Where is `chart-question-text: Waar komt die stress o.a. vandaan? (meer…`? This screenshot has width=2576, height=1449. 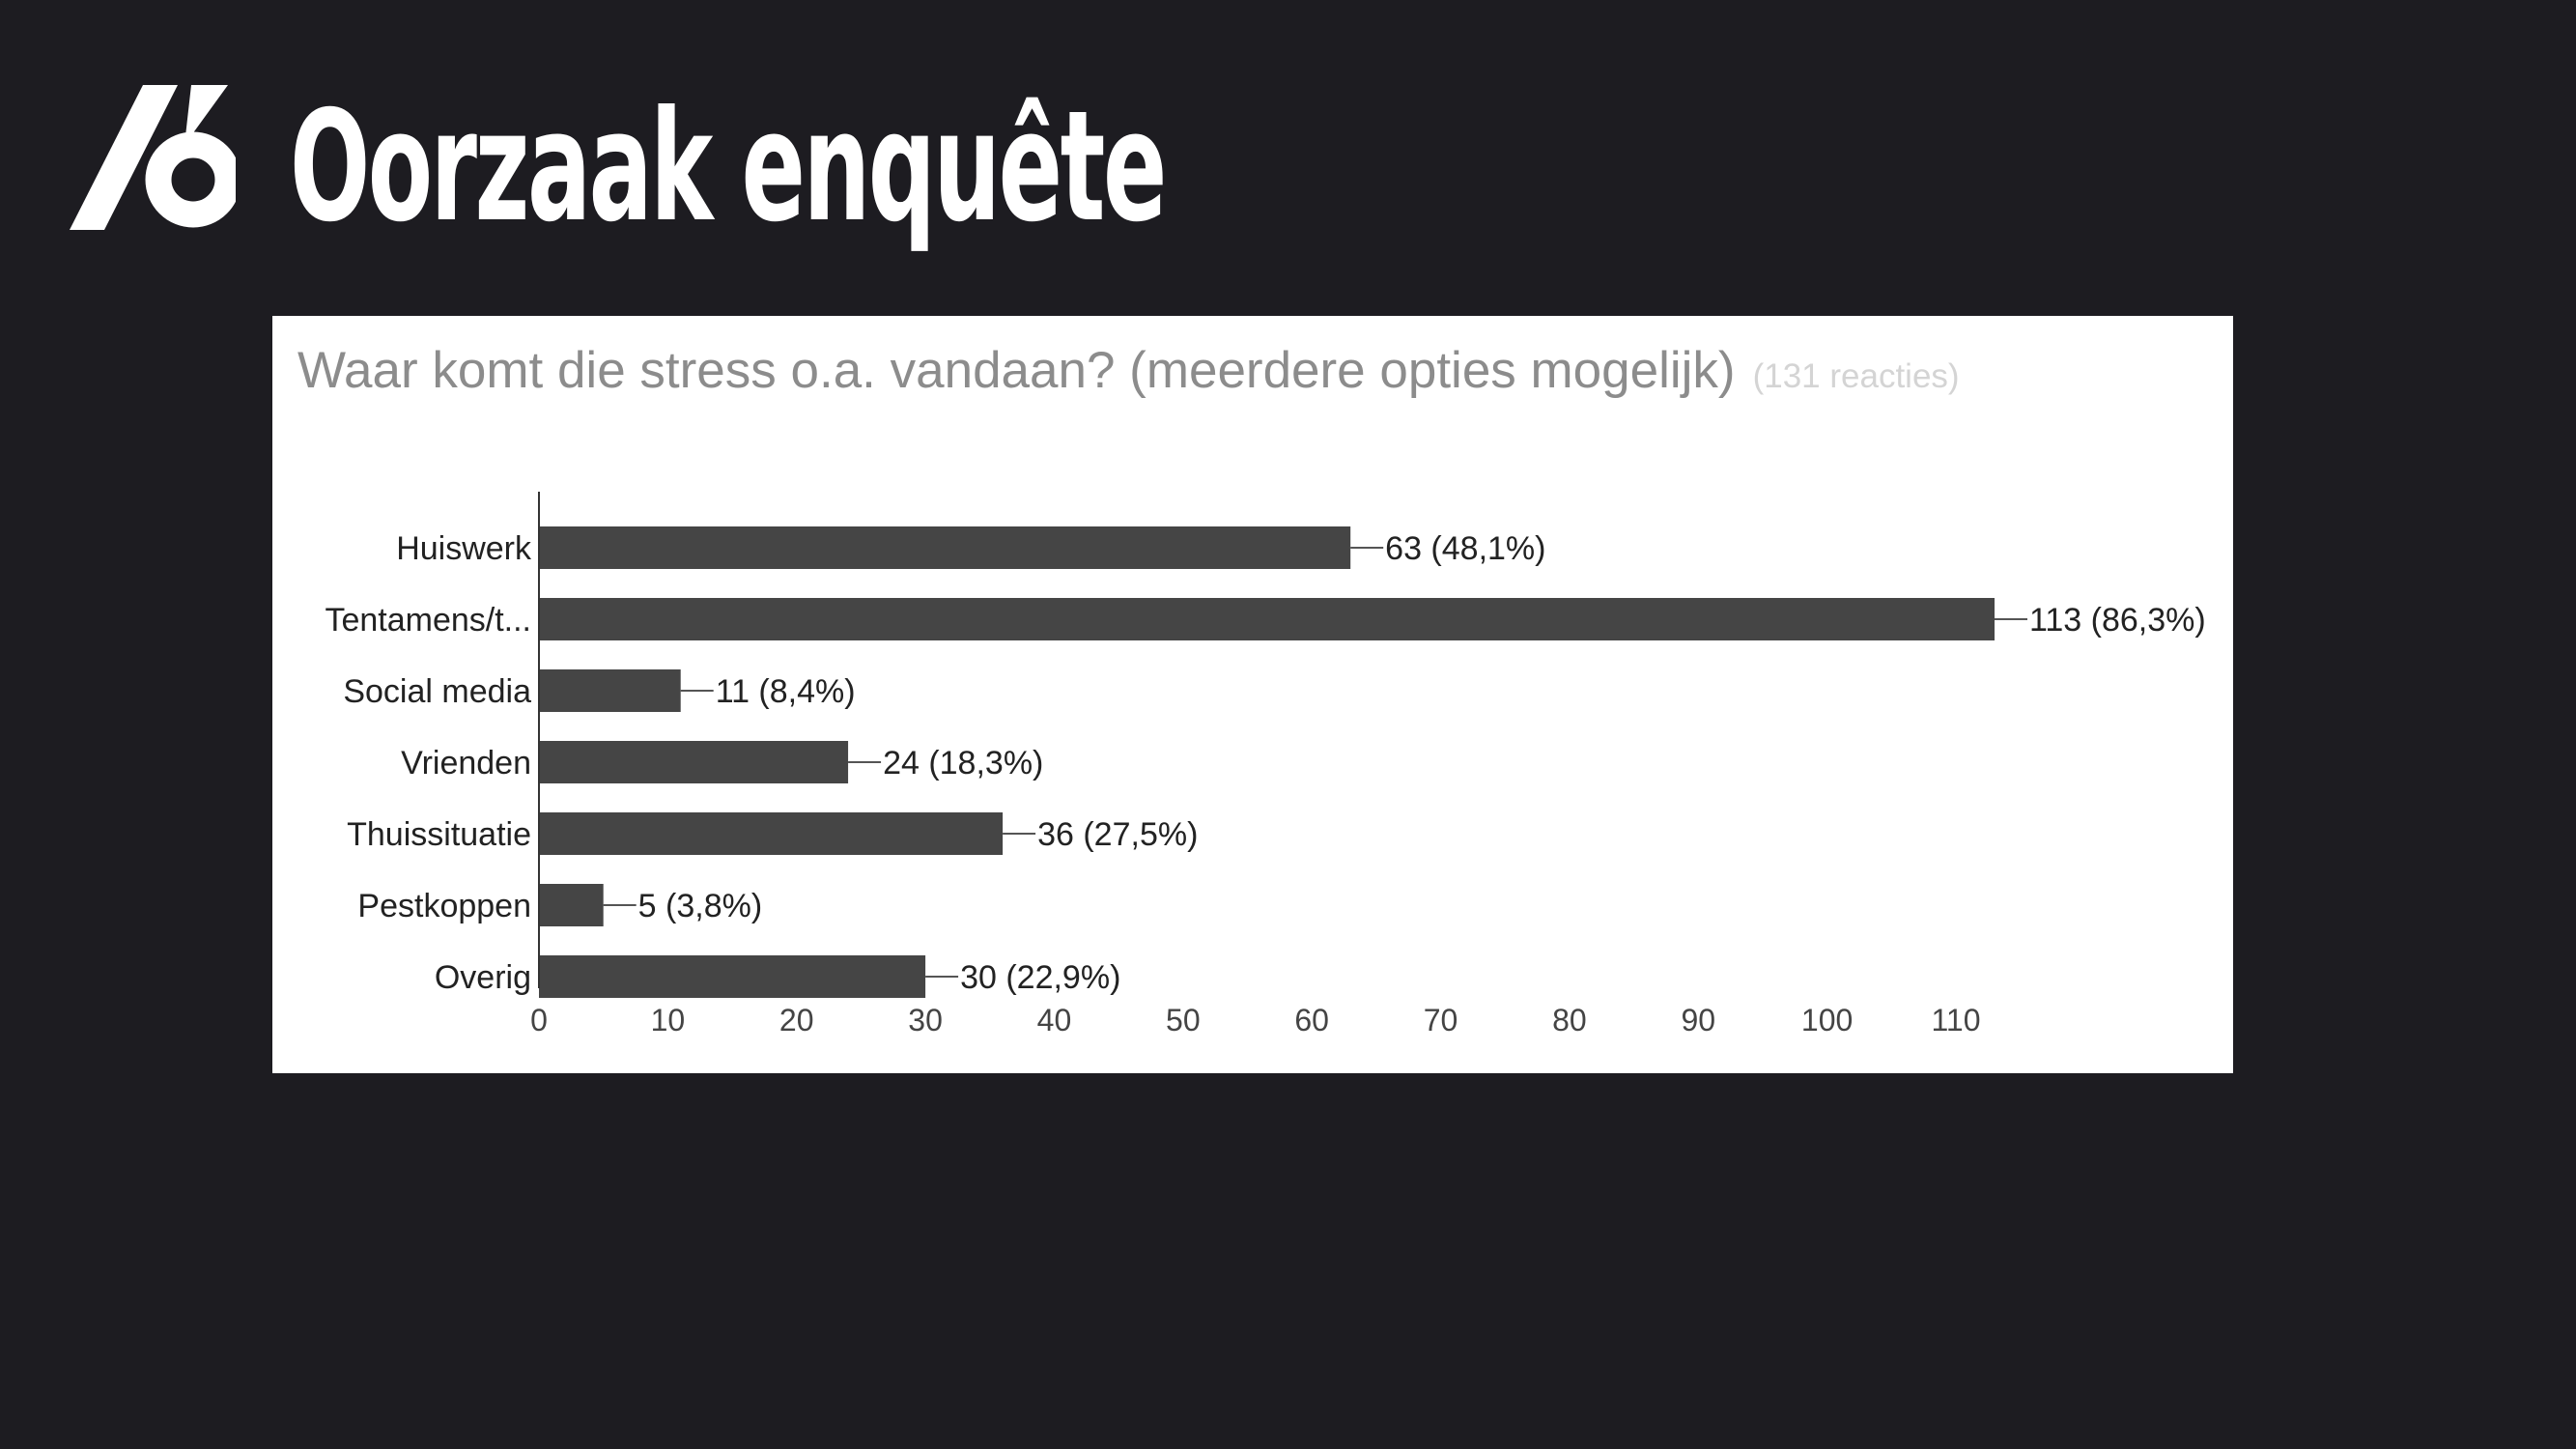
chart-question-text: Waar komt die stress o.a. vandaan? (meer… is located at coordinates (1016, 370).